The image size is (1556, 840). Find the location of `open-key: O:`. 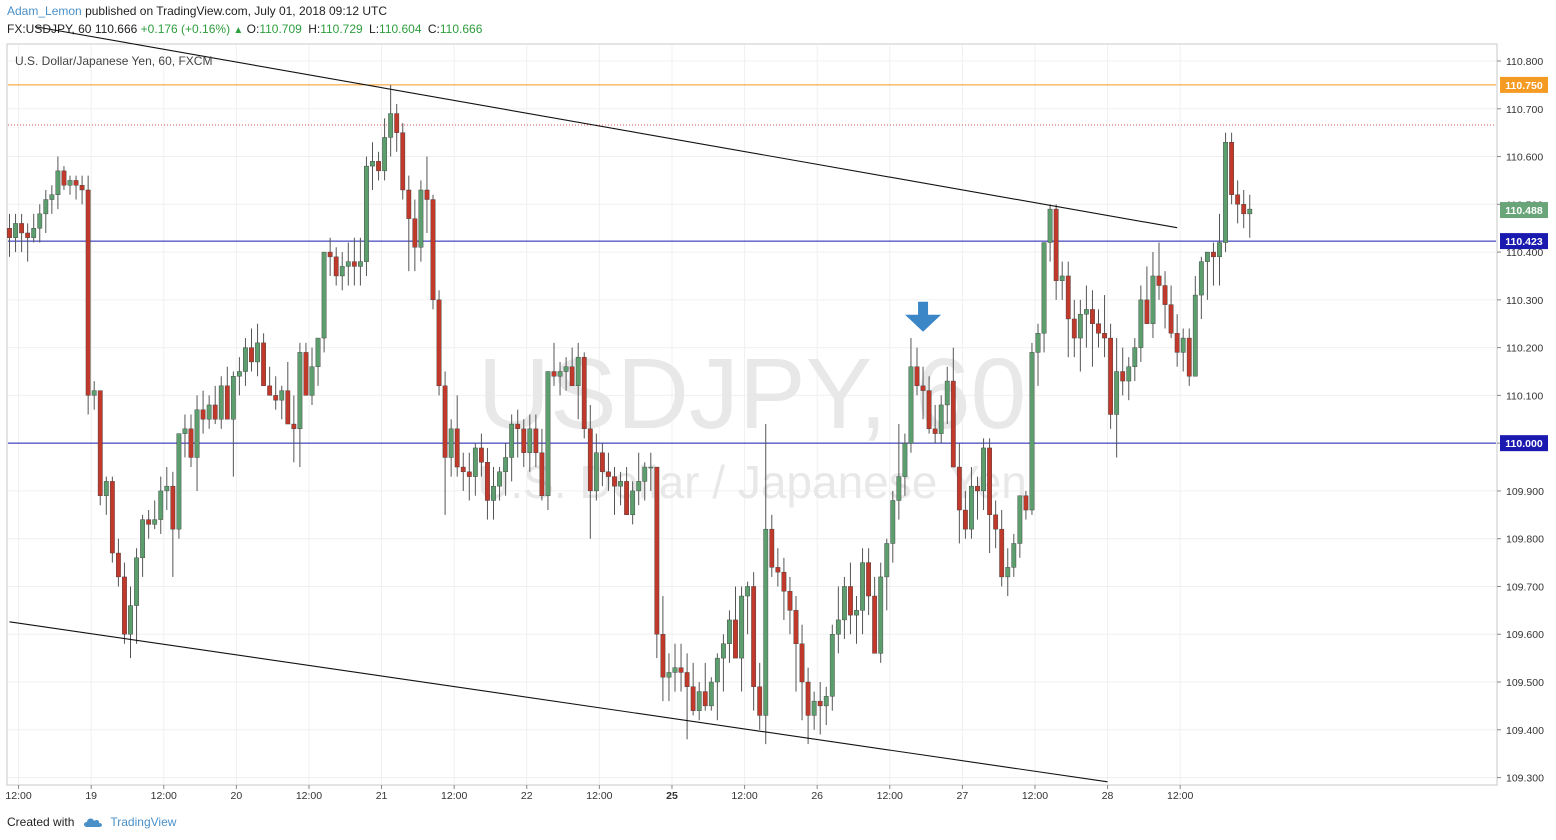

open-key: O: is located at coordinates (253, 29).